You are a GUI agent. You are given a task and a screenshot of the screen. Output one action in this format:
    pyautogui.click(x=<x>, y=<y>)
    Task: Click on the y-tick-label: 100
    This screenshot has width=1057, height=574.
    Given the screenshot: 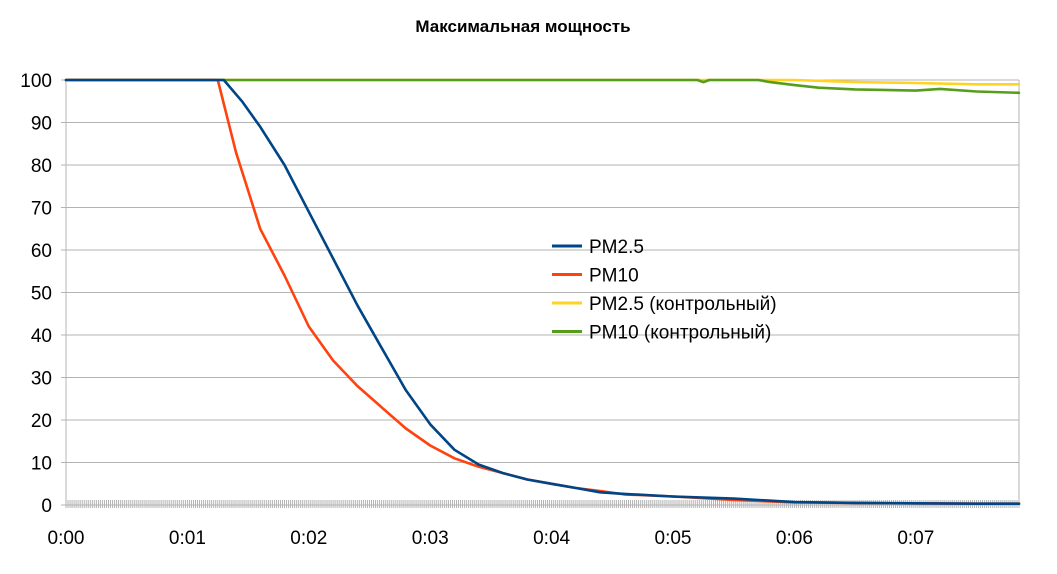 What is the action you would take?
    pyautogui.click(x=36, y=81)
    